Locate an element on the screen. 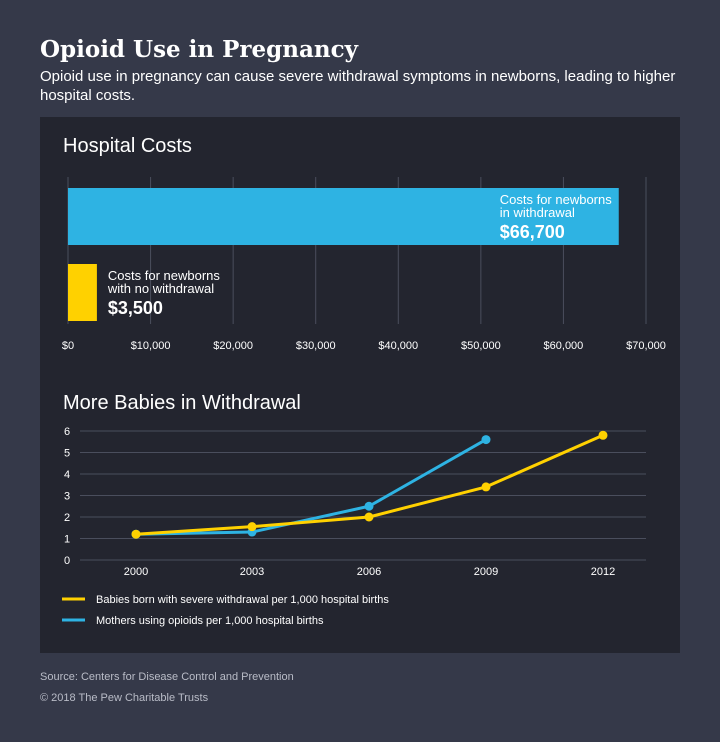 The image size is (720, 742). bar-category-label: in withdrawal is located at coordinates (537, 212).